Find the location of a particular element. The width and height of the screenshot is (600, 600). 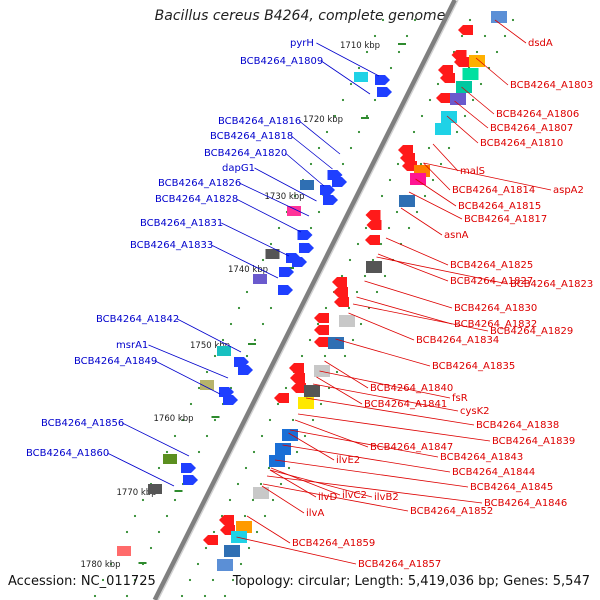

reverse-gene-label: ilvE2 is located at coordinates (348, 460).